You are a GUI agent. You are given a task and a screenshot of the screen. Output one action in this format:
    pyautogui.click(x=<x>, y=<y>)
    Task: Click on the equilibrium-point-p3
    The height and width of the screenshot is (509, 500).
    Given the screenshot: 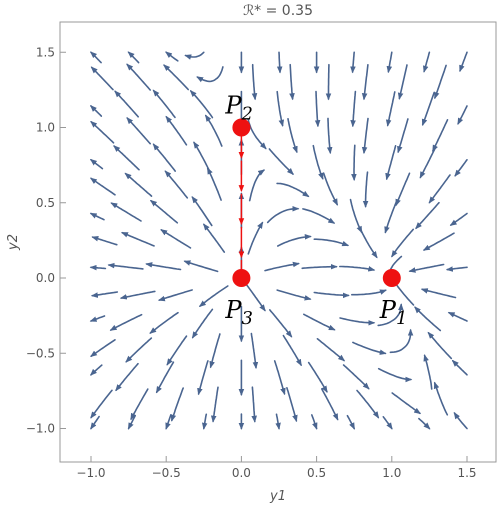 What is the action you would take?
    pyautogui.click(x=241, y=278)
    